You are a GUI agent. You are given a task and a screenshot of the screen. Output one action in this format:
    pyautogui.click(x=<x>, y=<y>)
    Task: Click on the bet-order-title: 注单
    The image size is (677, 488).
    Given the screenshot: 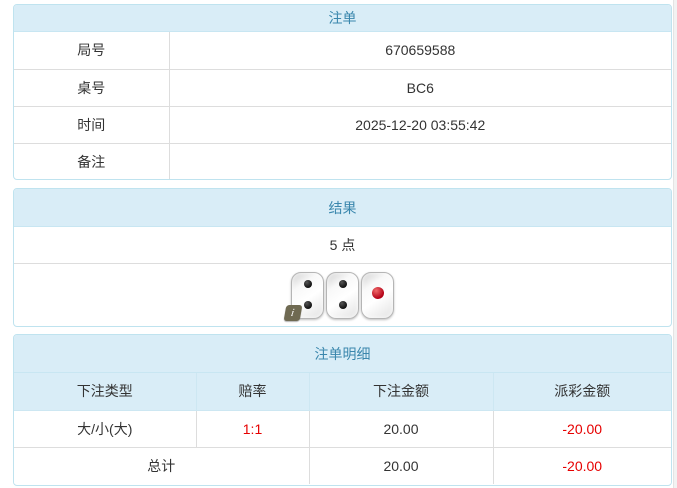 What is the action you would take?
    pyautogui.click(x=342, y=18)
    